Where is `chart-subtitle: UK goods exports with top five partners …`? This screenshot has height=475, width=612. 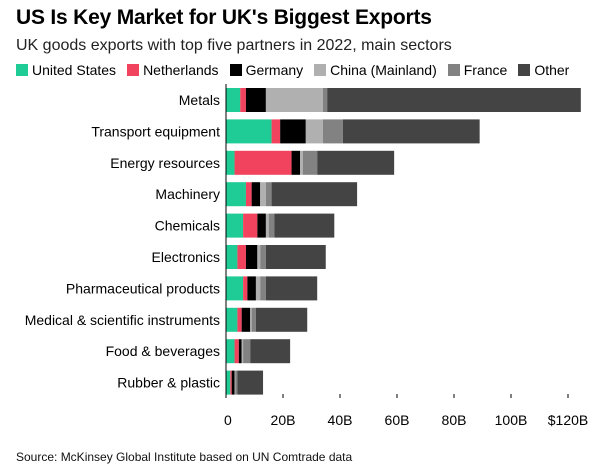 chart-subtitle: UK goods exports with top five partners … is located at coordinates (234, 45).